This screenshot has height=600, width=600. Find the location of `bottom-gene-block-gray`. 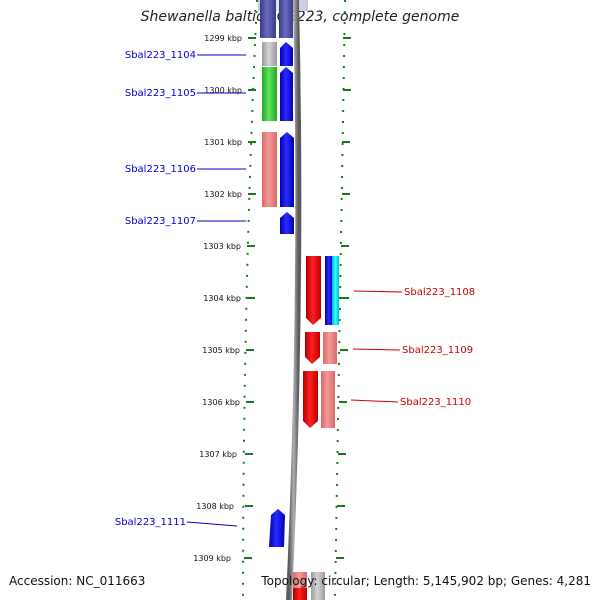

bottom-gene-block-gray is located at coordinates (318, 586).